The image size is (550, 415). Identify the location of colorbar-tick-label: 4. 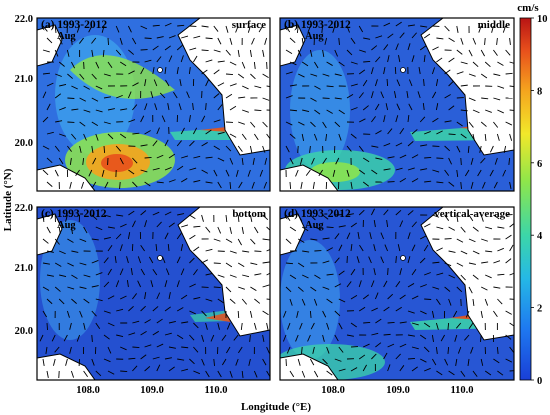
(540, 236).